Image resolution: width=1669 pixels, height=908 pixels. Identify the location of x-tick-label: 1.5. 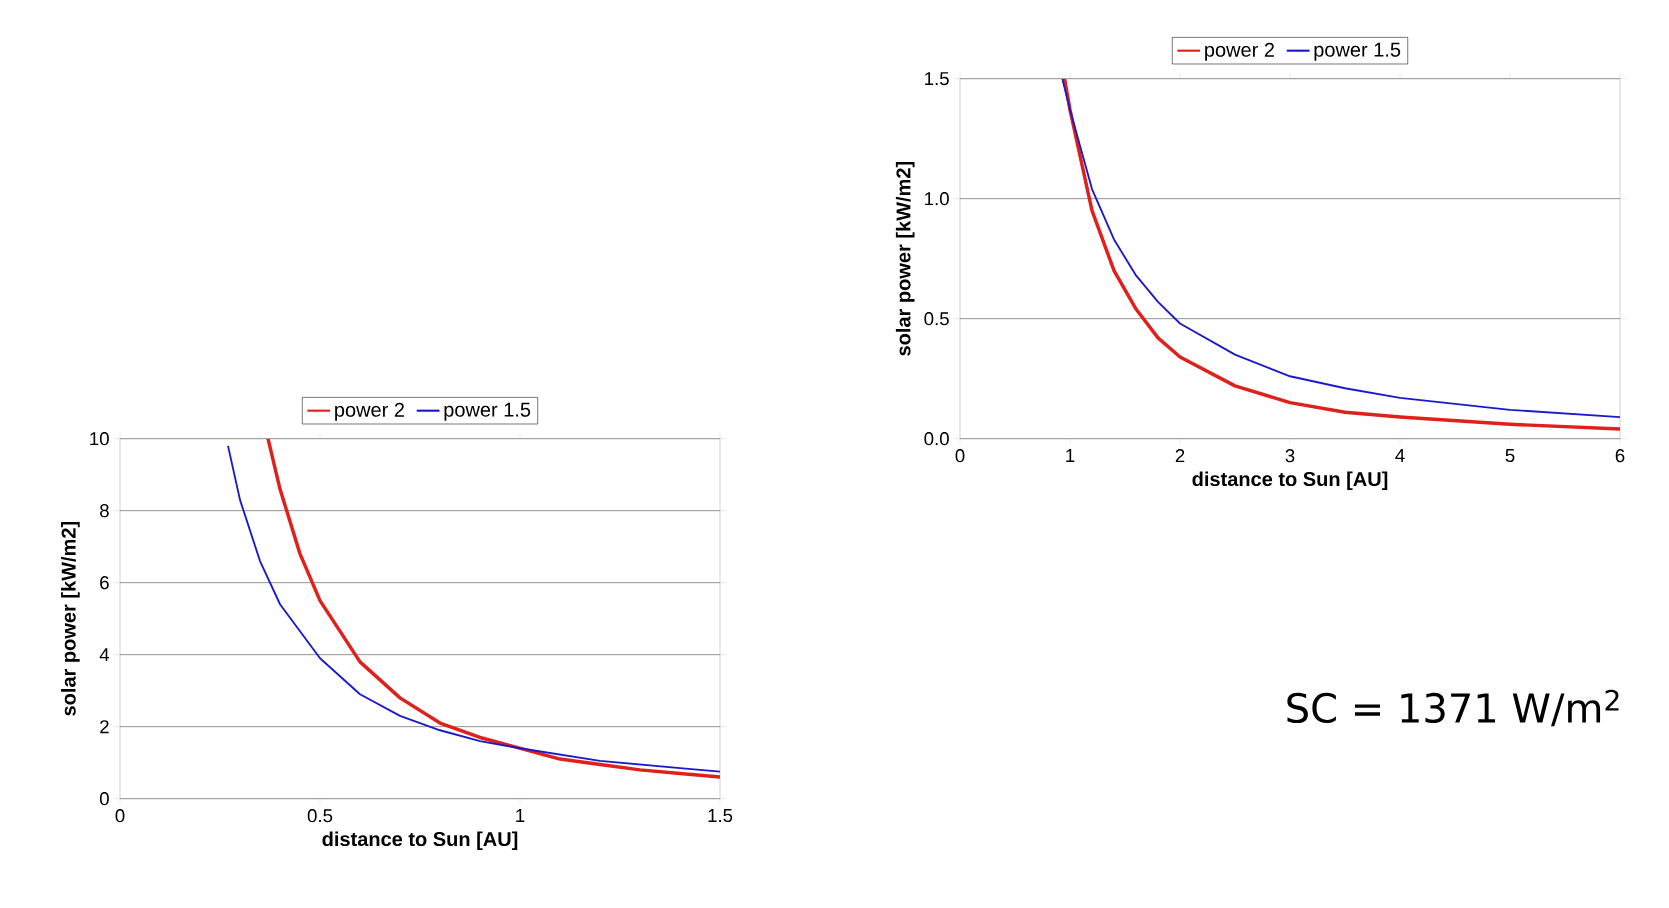
(720, 816).